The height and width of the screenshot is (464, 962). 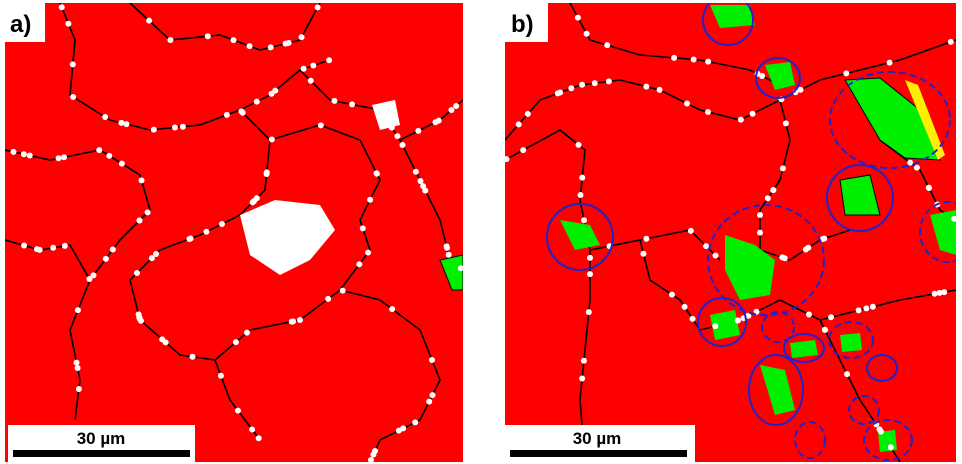 I want to click on panel-label: a), so click(x=20, y=24).